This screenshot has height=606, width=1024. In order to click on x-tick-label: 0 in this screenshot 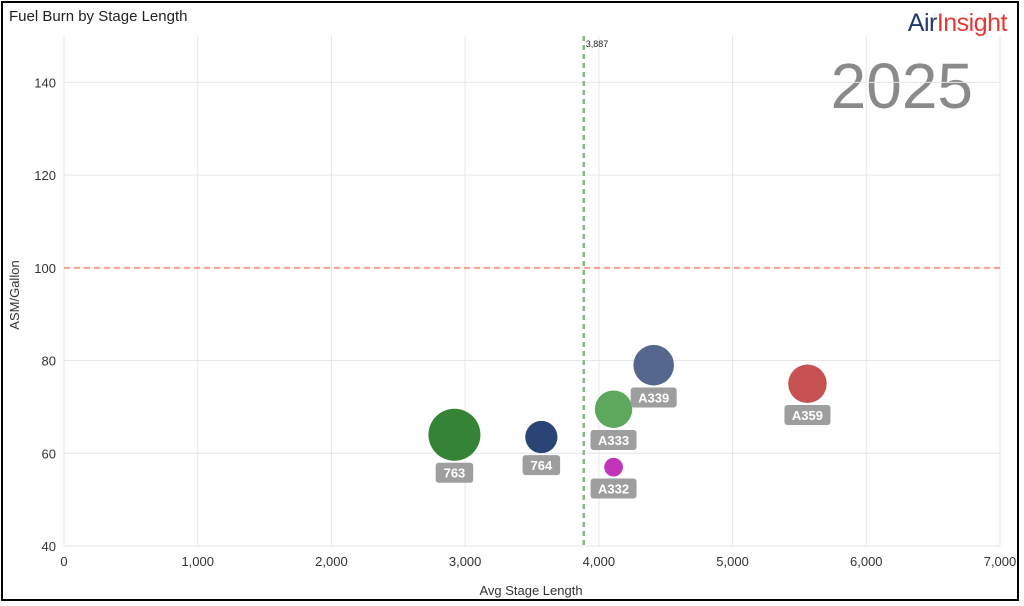, I will do `click(63, 561)`.